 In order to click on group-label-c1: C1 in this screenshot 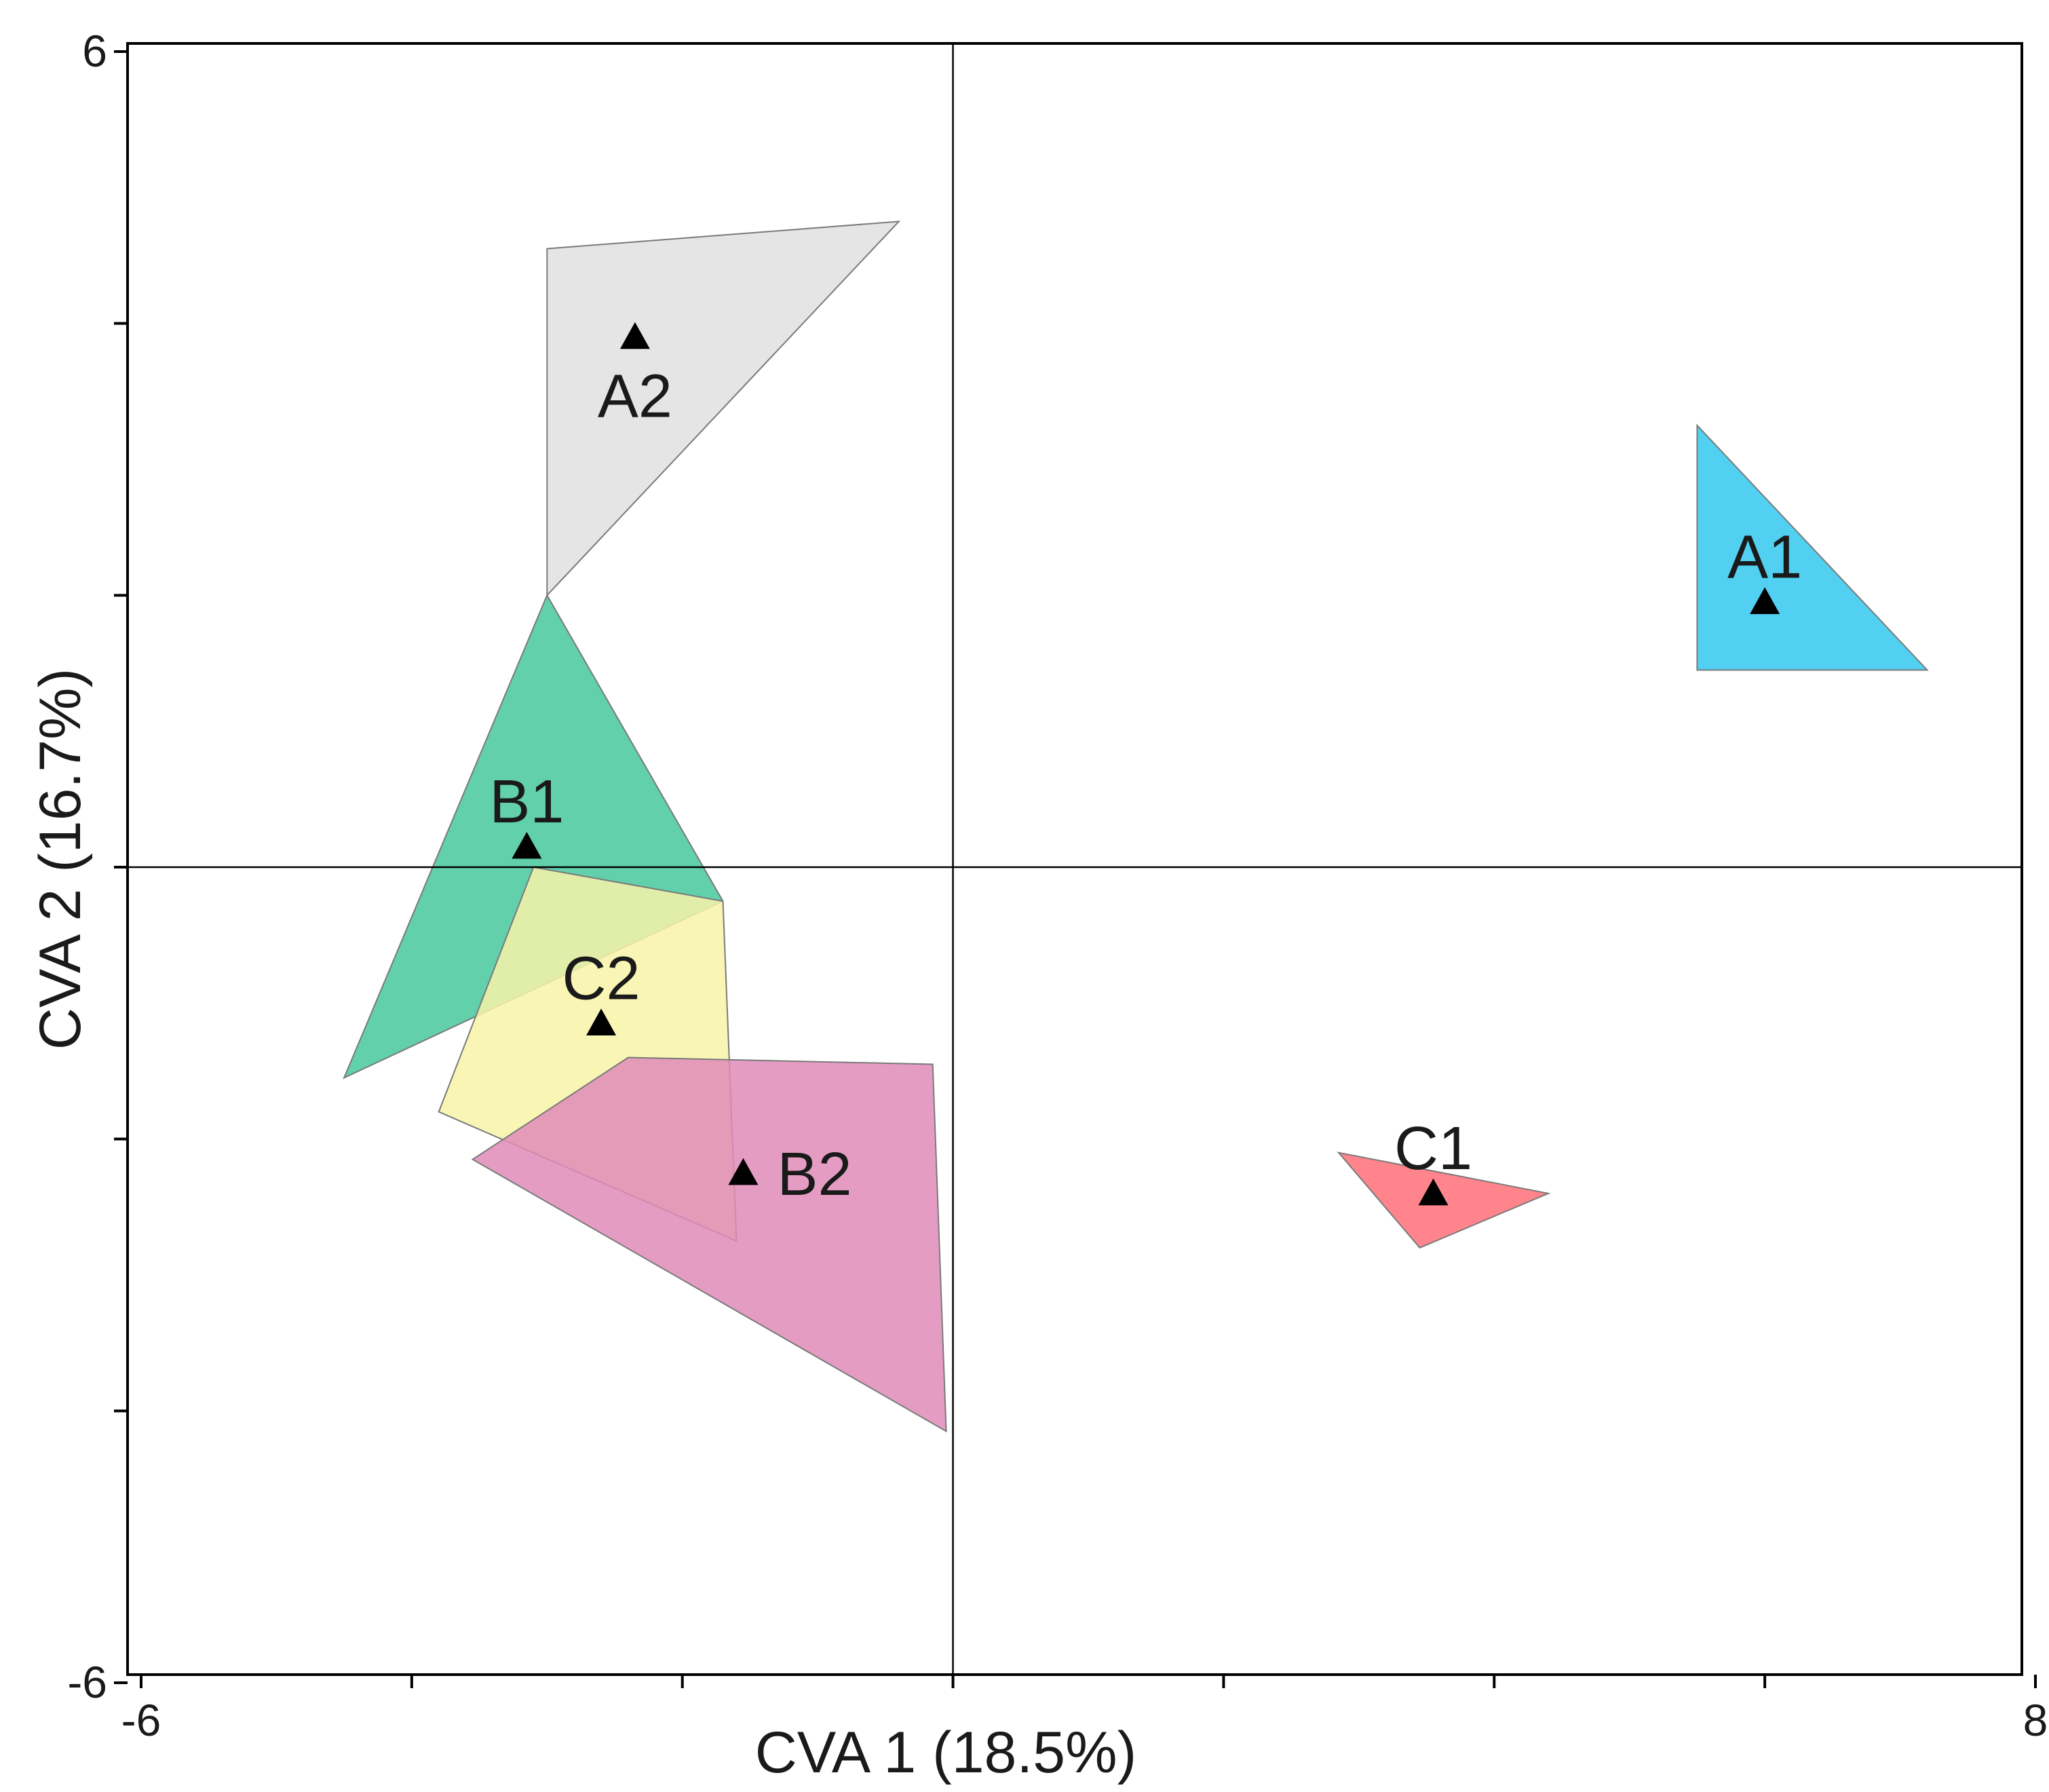, I will do `click(1433, 1149)`.